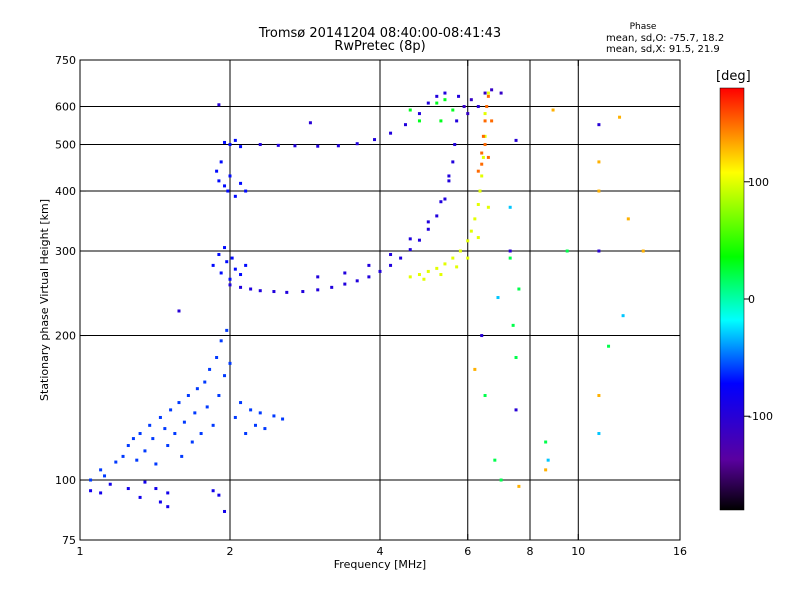  Describe the element at coordinates (65, 251) in the screenshot. I see `y-tick-label: 300` at that location.